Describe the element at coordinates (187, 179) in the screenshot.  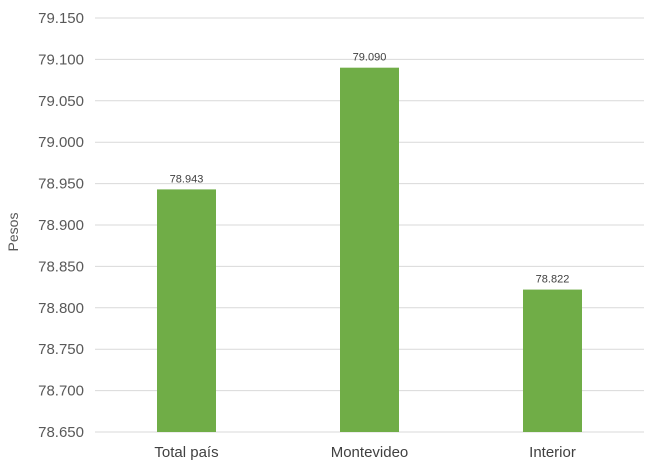
I see `data-label: 78.943` at that location.